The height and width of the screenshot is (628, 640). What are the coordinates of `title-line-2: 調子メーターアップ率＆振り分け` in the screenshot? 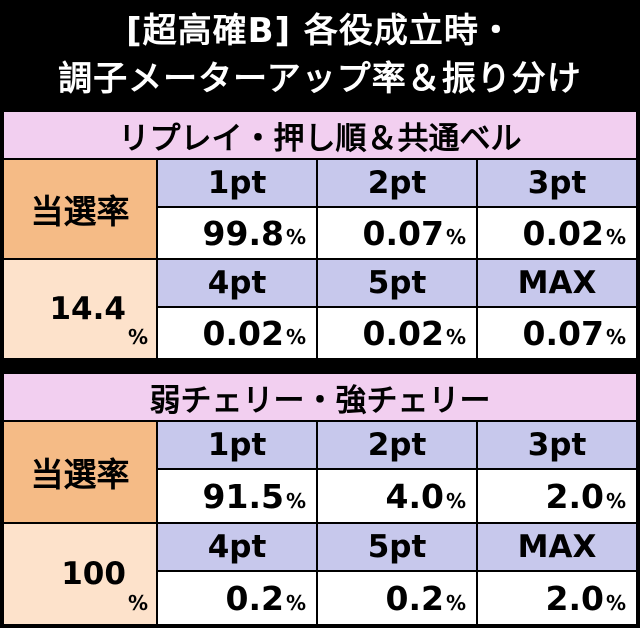 It's located at (320, 79).